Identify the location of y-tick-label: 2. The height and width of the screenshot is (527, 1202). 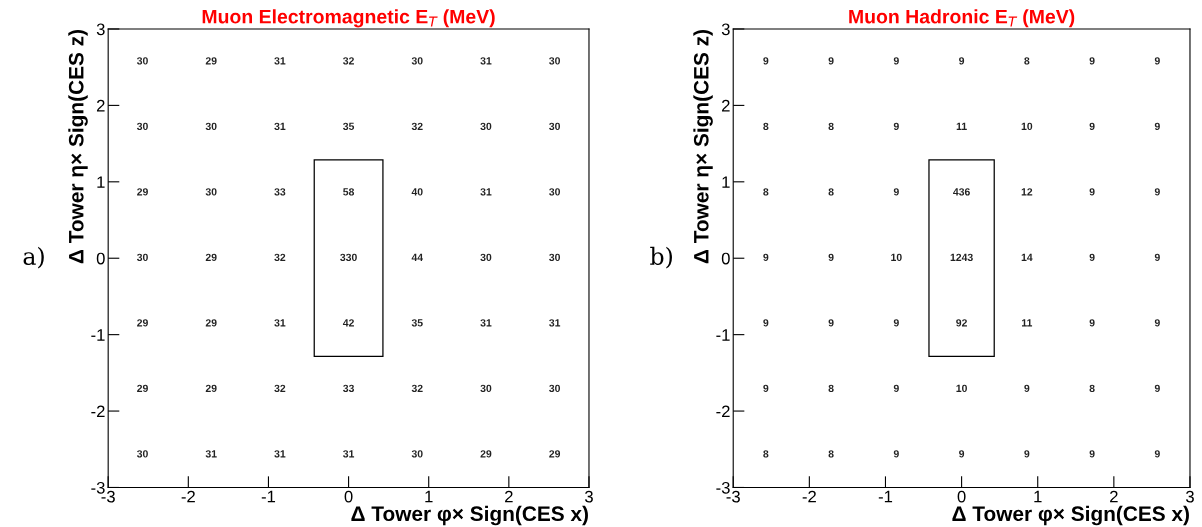
(100, 105).